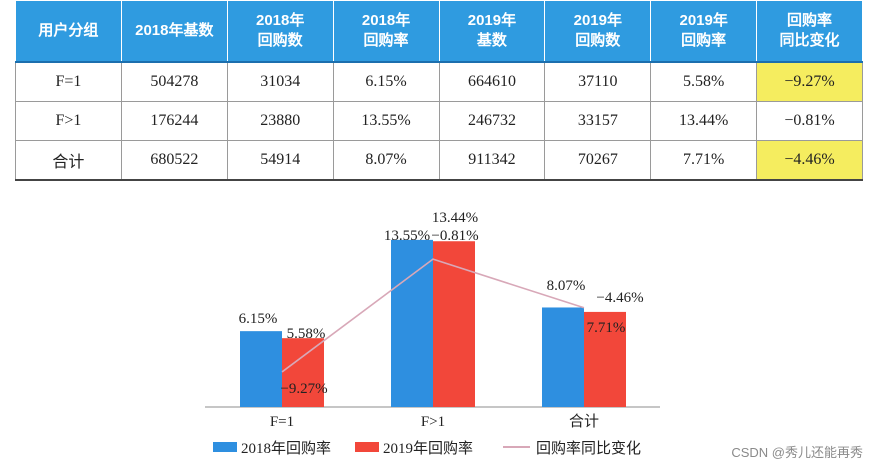  What do you see at coordinates (428, 448) in the screenshot?
I see `legend-label-2019: 2019年回购率` at bounding box center [428, 448].